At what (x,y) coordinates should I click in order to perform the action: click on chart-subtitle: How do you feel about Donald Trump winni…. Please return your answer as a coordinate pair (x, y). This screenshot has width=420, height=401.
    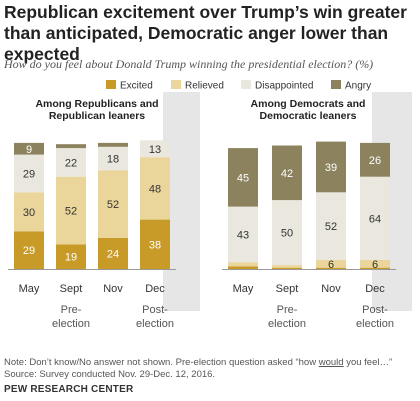
    Looking at the image, I should click on (189, 64).